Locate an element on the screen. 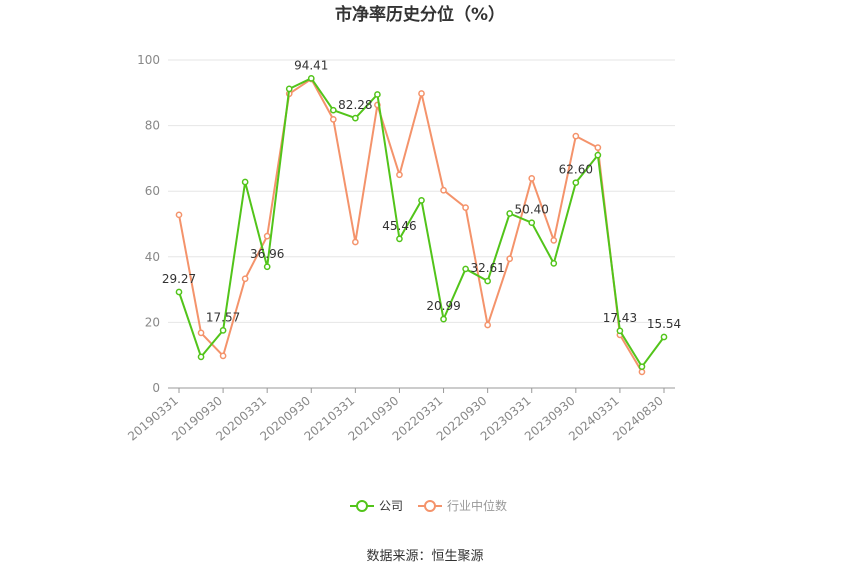 The image size is (850, 575). data-label: 20.99 is located at coordinates (443, 306).